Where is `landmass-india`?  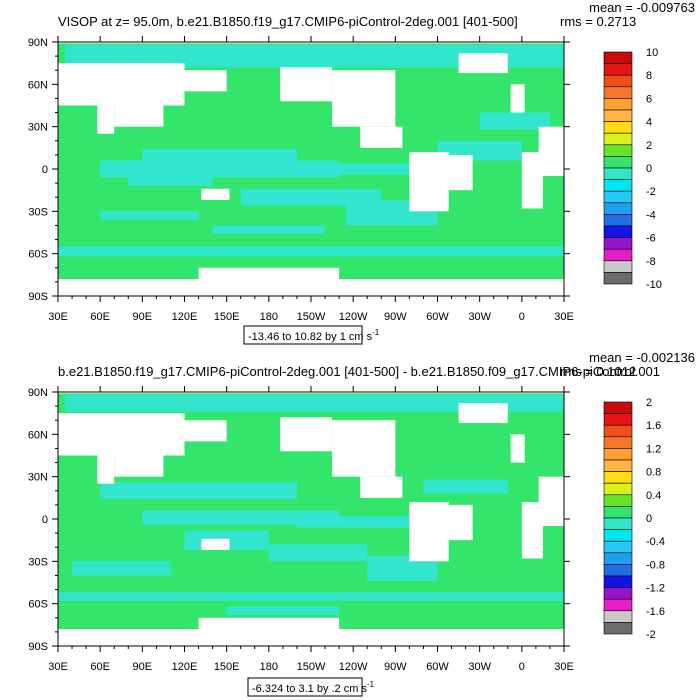
landmass-india is located at coordinates (139, 466).